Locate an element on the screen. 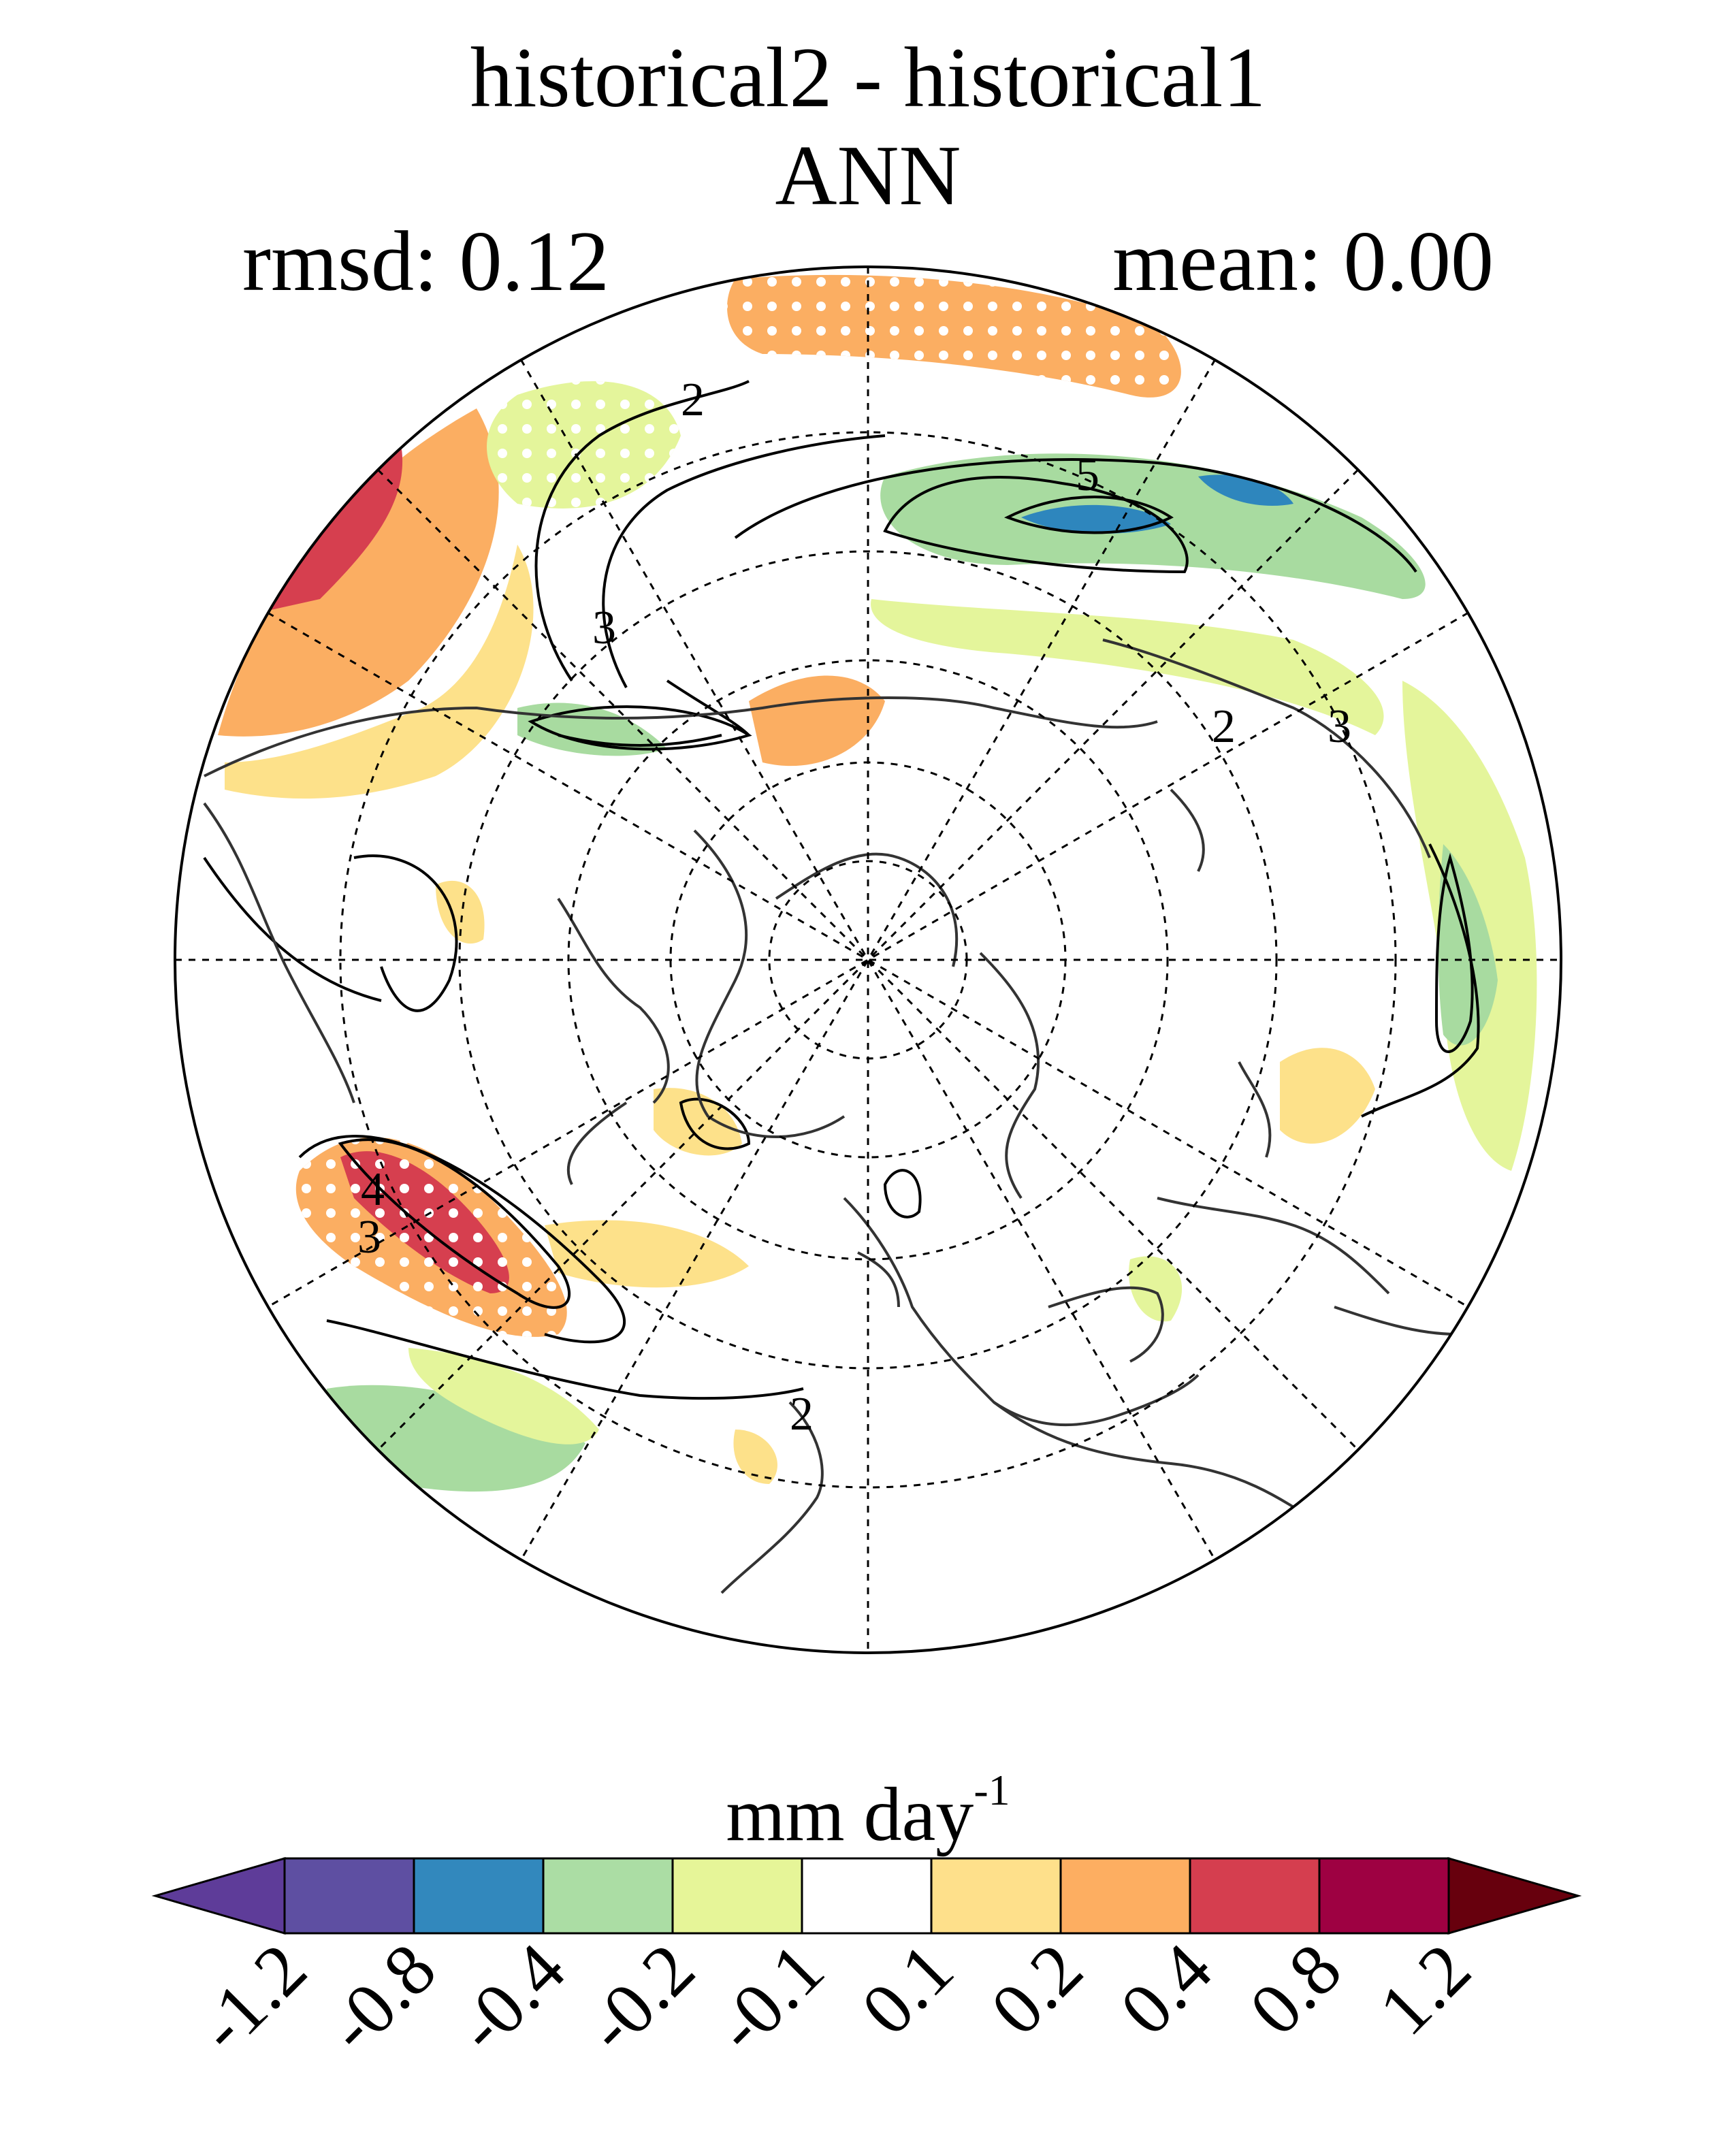  colorbar-units: mm day-1 is located at coordinates (868, 1810).